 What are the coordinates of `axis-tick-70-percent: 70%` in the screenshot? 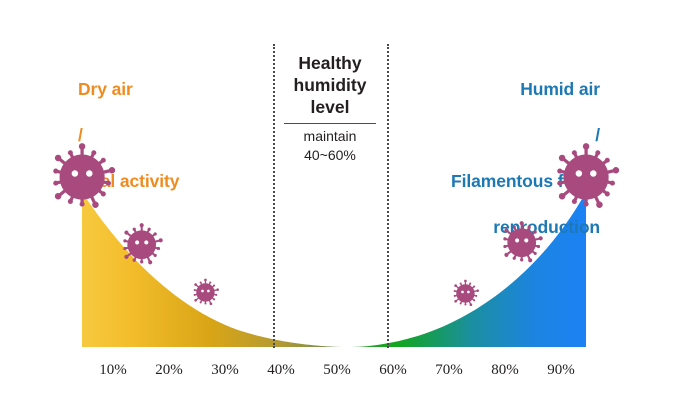 It's located at (449, 370).